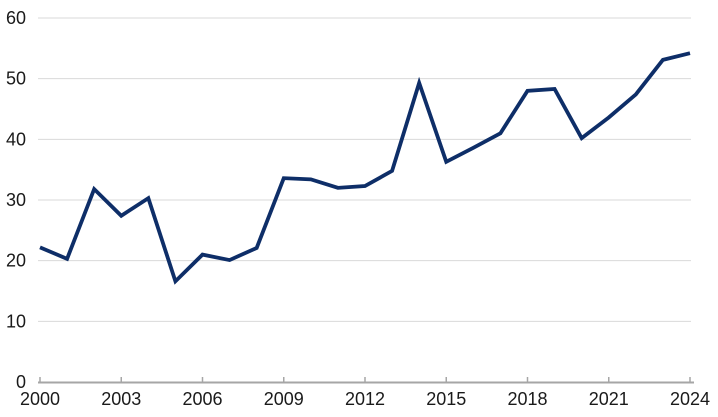 This screenshot has width=718, height=417. I want to click on y-axis-label: 0, so click(21, 382).